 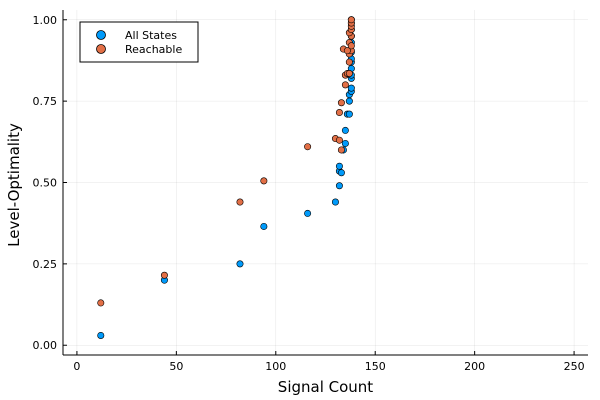 What do you see at coordinates (474, 366) in the screenshot?
I see `x-tick-label: 200` at bounding box center [474, 366].